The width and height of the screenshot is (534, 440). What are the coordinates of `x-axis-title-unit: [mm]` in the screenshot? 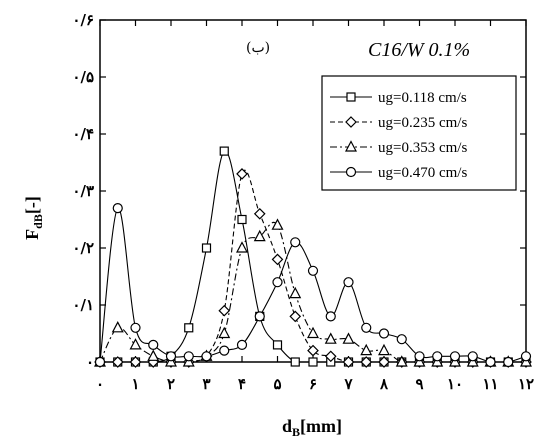 It's located at (321, 426).